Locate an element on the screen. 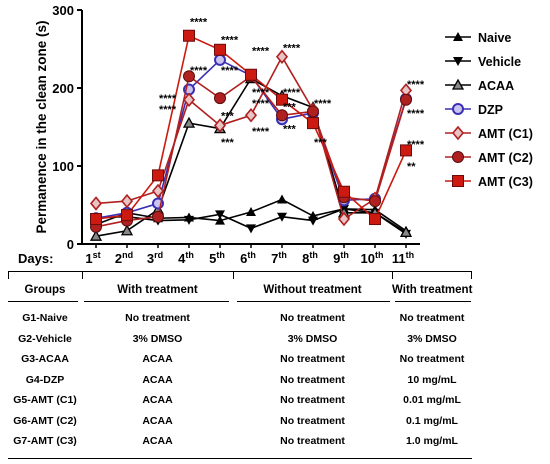  x-tick-label: 3rd is located at coordinates (155, 258).